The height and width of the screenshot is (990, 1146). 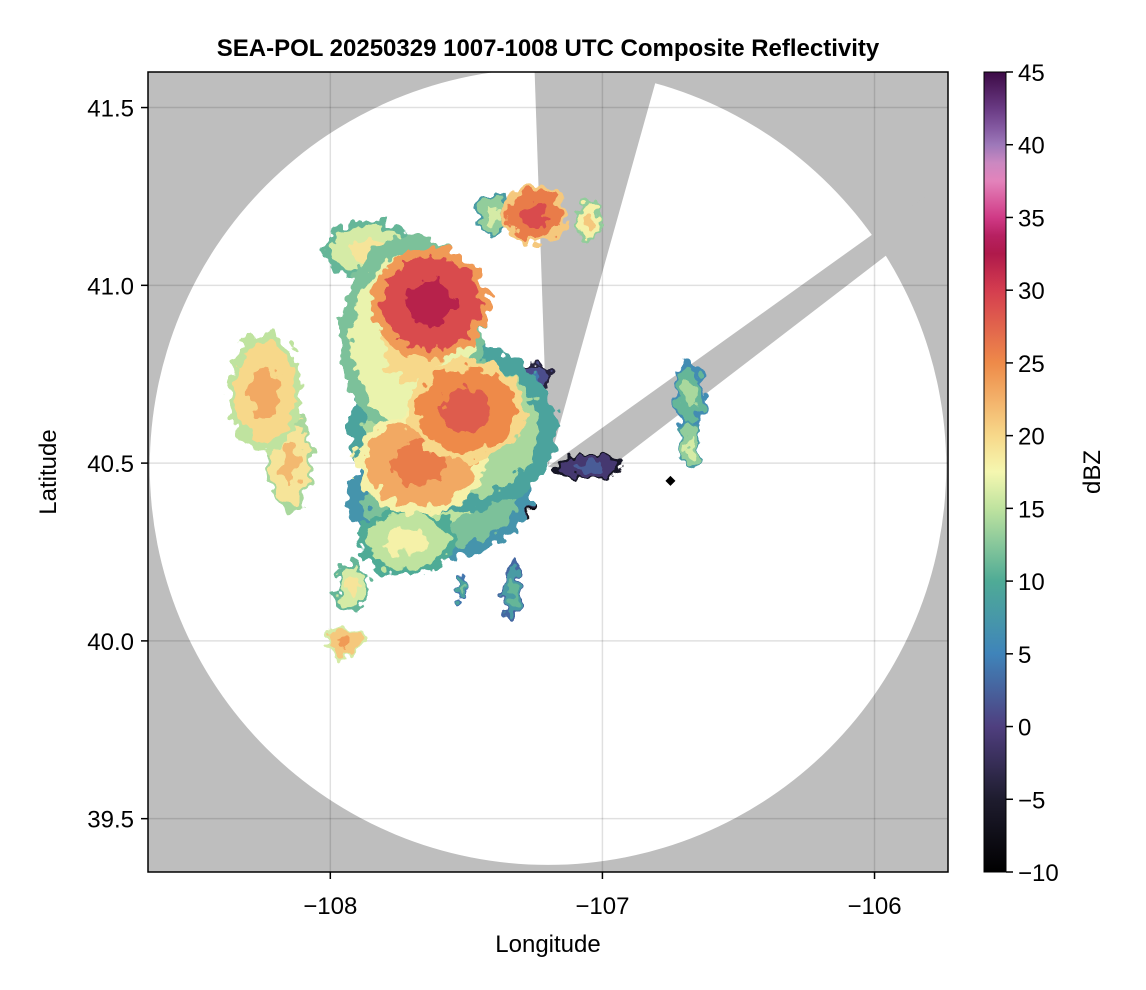 I want to click on colorbar-tick-label: 35, so click(x=1031, y=218).